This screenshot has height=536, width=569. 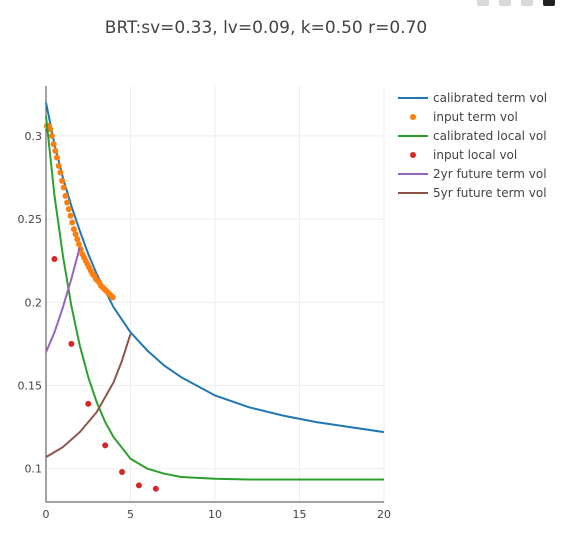 What do you see at coordinates (384, 514) in the screenshot?
I see `x-tick-label: 20` at bounding box center [384, 514].